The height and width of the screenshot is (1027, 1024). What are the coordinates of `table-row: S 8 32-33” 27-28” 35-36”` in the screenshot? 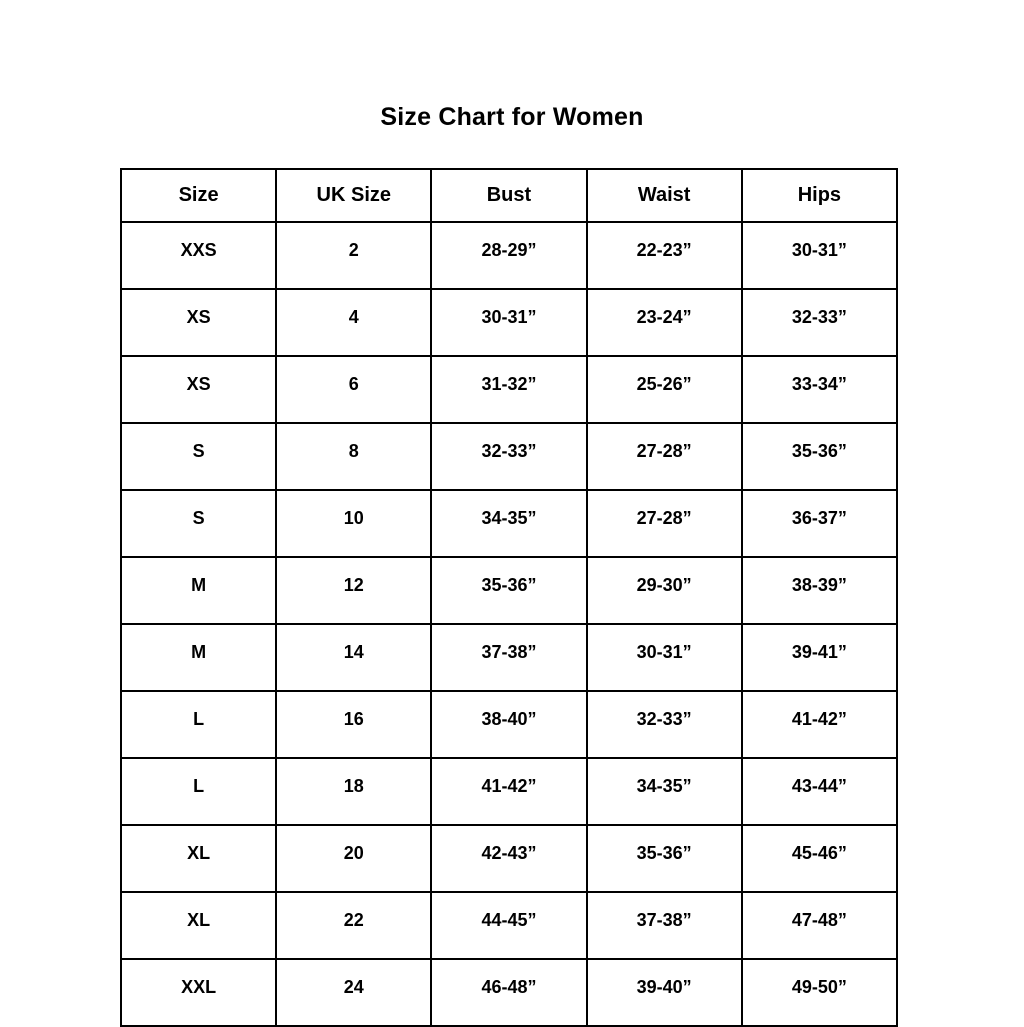 It's located at (509, 456).